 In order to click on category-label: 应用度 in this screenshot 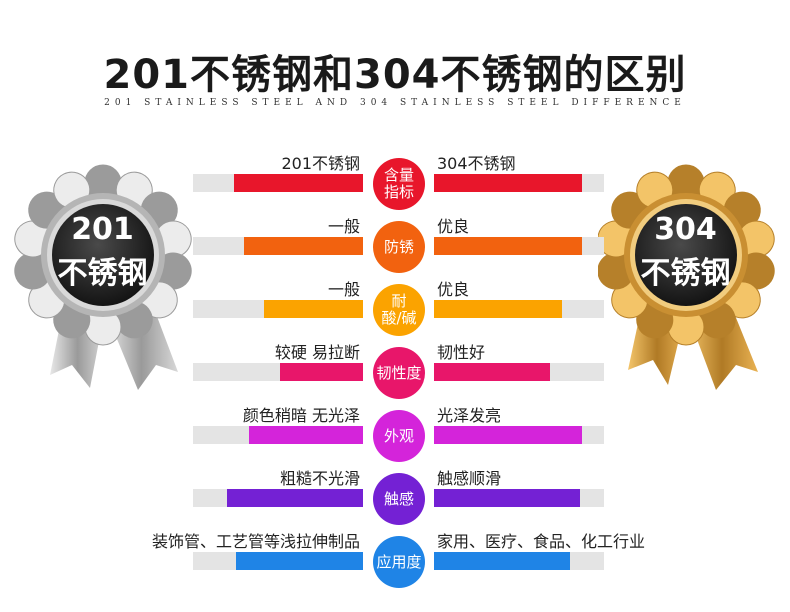, I will do `click(399, 561)`.